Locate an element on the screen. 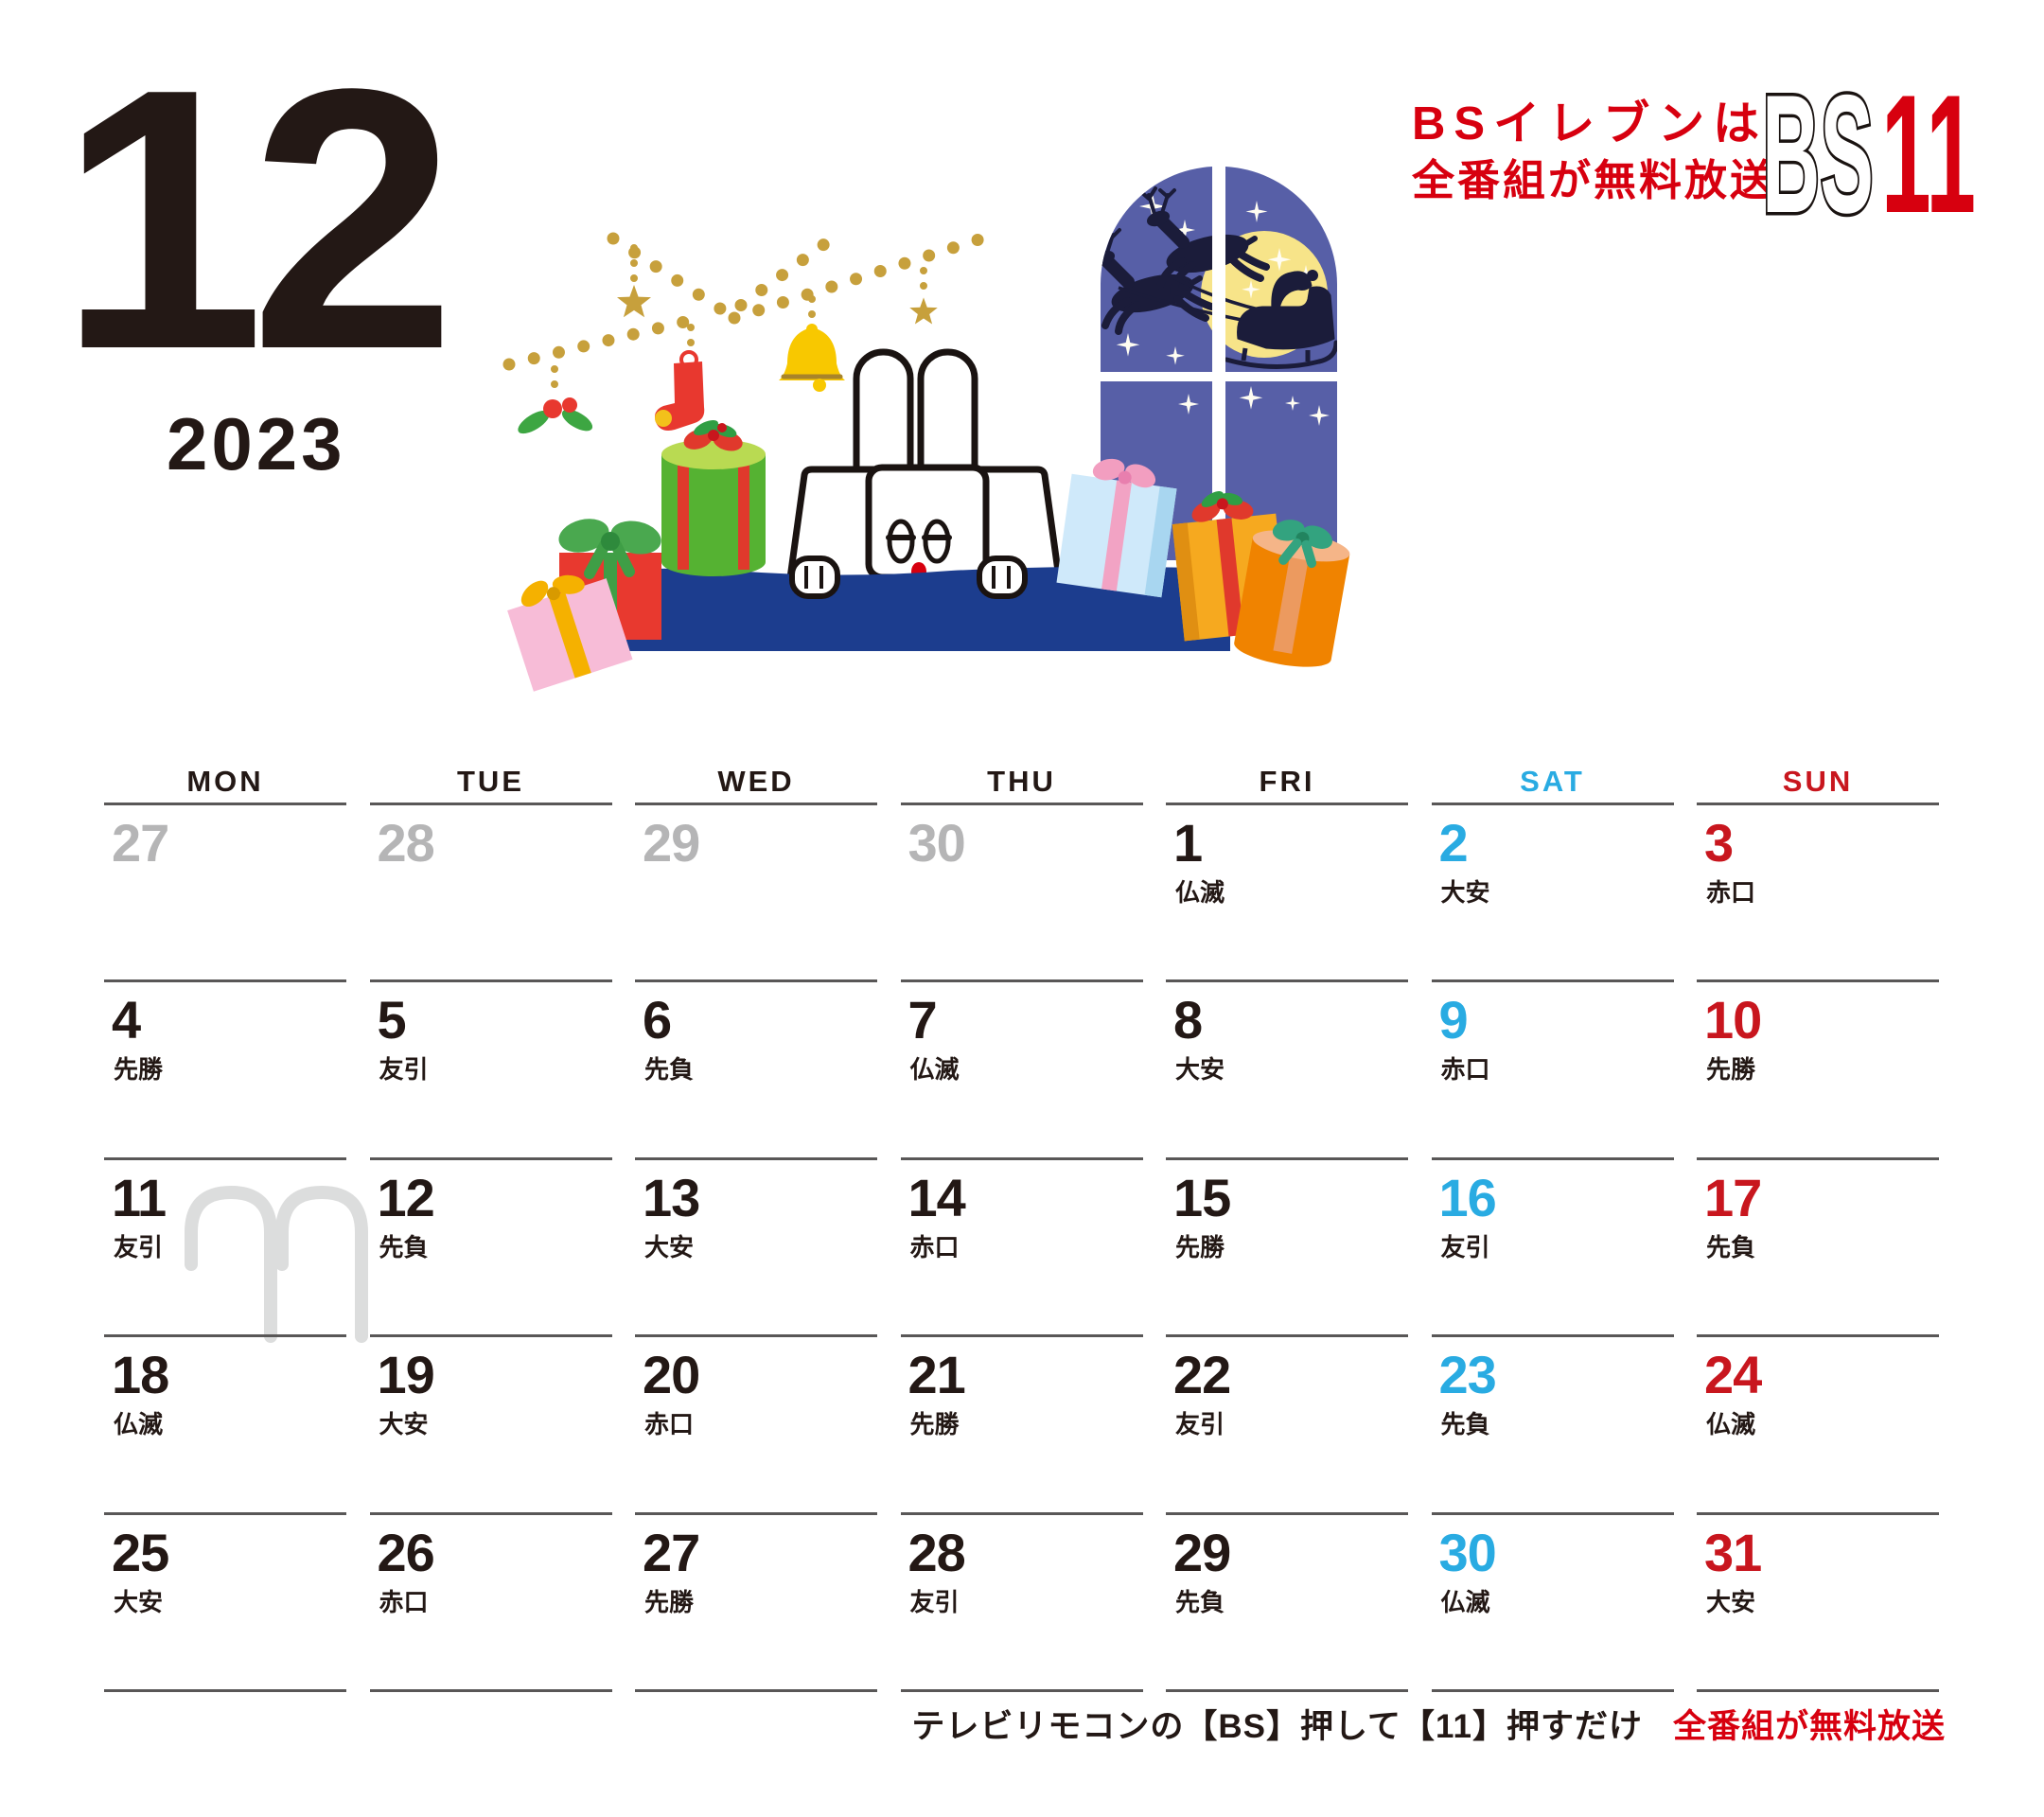 The width and height of the screenshot is (2044, 1817). gift-pink-box is located at coordinates (570, 633).